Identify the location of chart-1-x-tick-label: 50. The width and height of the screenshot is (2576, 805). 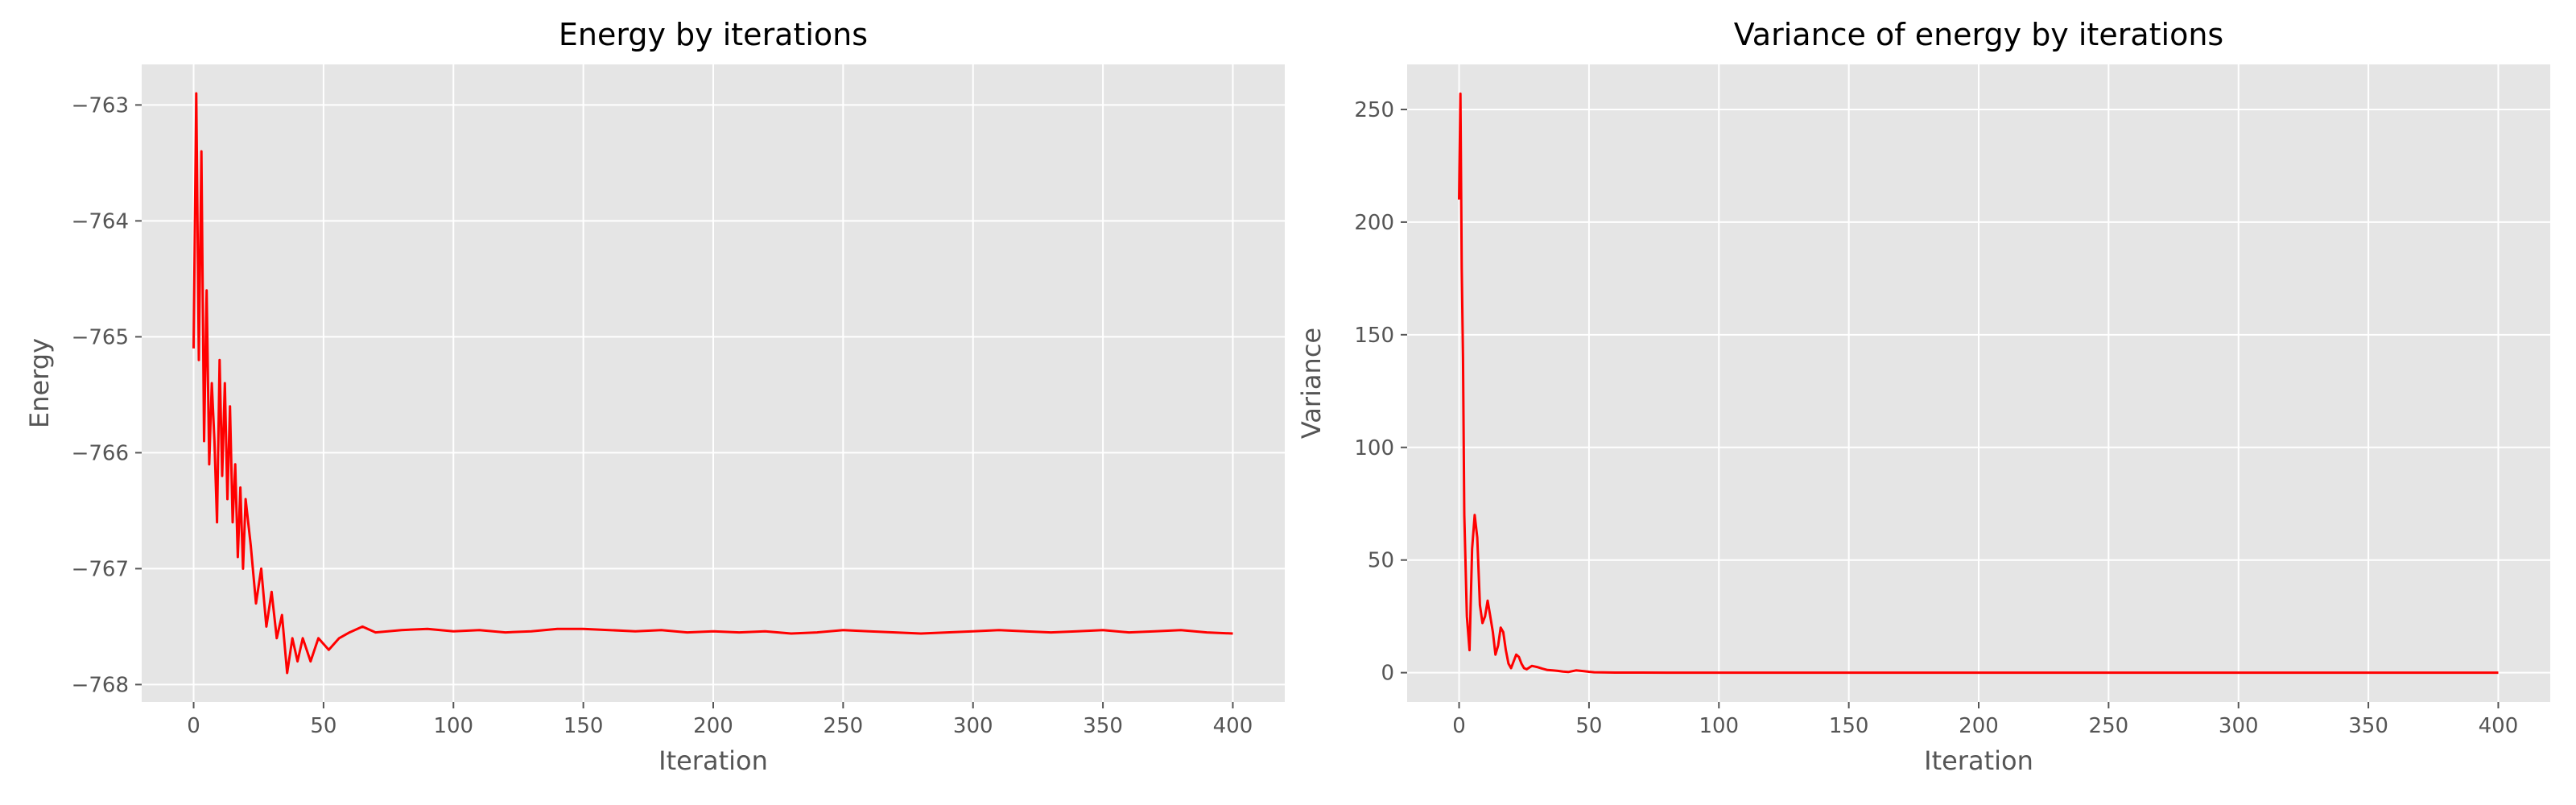
(1588, 726).